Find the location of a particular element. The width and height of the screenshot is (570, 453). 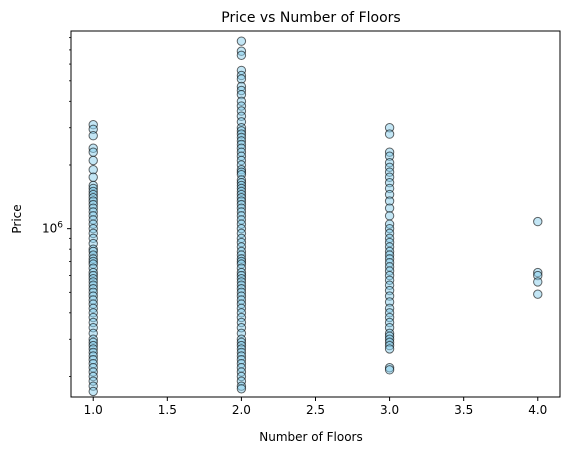

chart-title: Price vs Number of Floors is located at coordinates (310, 18).